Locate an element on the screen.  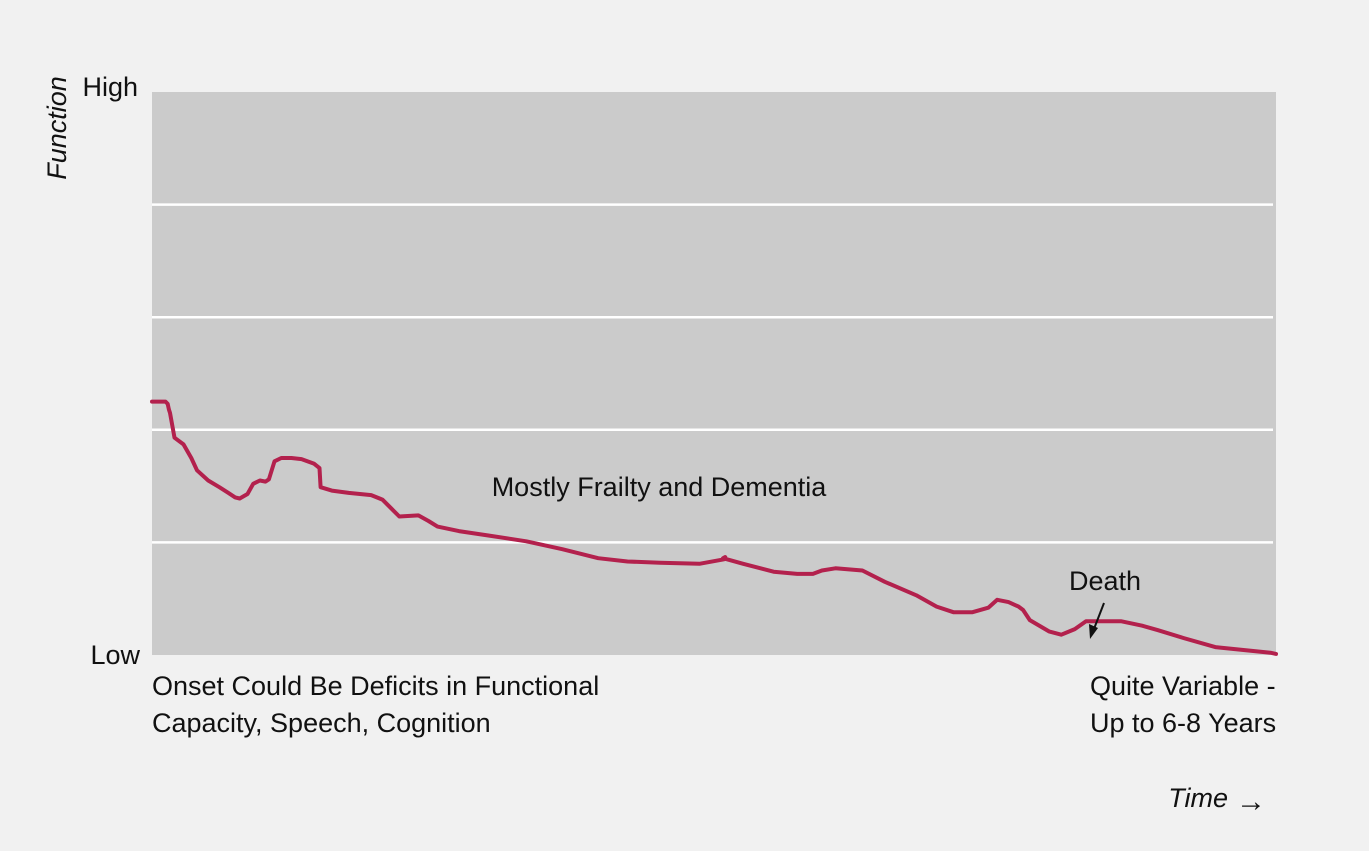
onset-label-line-2: Capacity, Speech, Cognition is located at coordinates (321, 723).